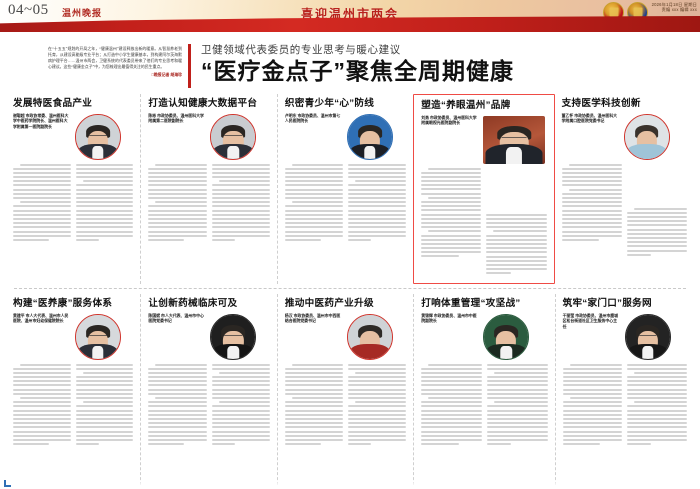 The height and width of the screenshot is (489, 700). I want to click on article-card-5: 支持医学科技创新 董乙怀 市政协委员、温州医科大学附属口腔医院党委书记, so click(624, 189).